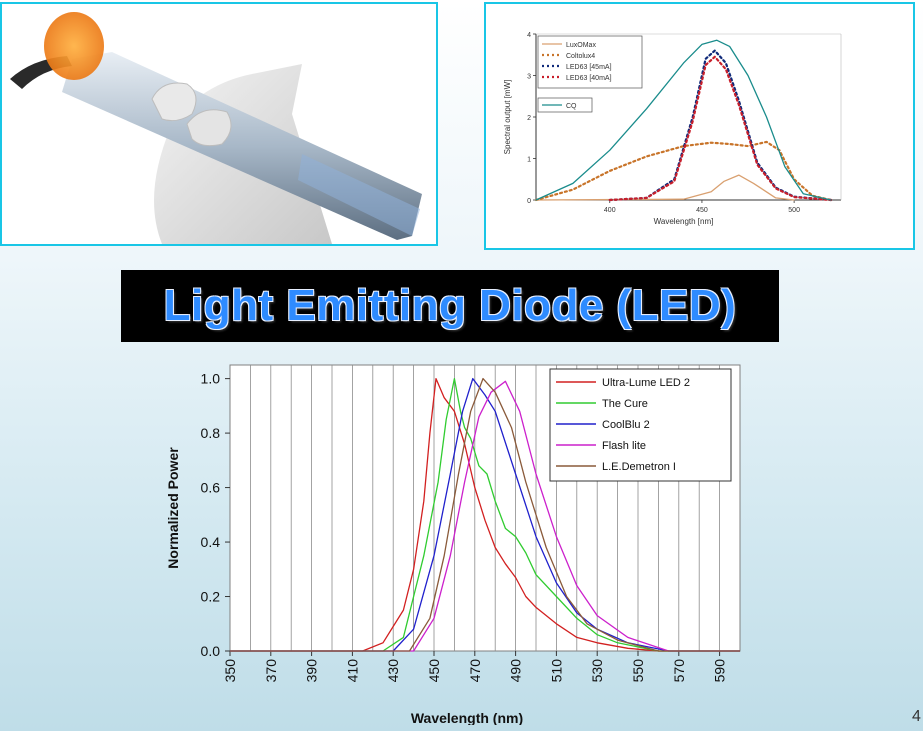 The height and width of the screenshot is (731, 923). What do you see at coordinates (467, 717) in the screenshot?
I see `x-axis-label: Wavelength (nm)` at bounding box center [467, 717].